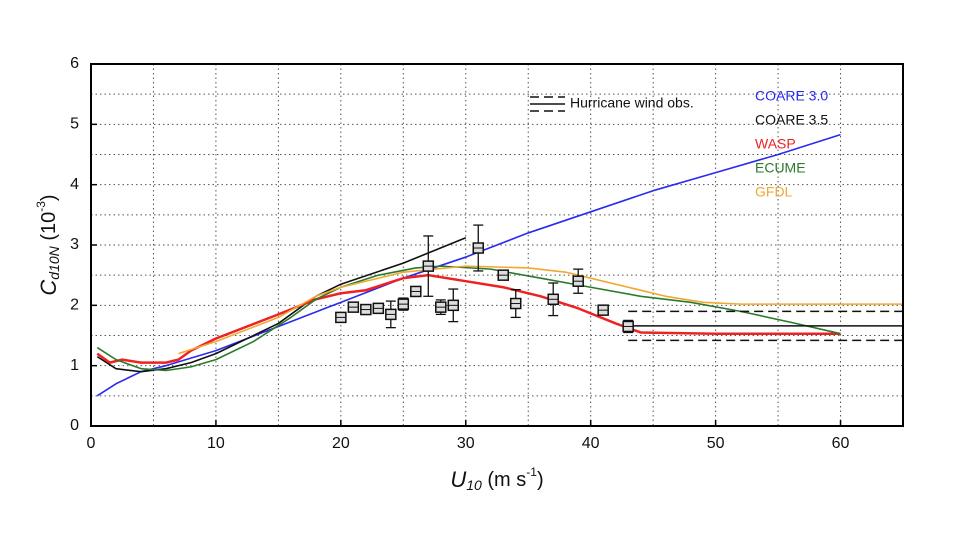 This screenshot has width=960, height=540. I want to click on legend-label: ECUME, so click(780, 168).